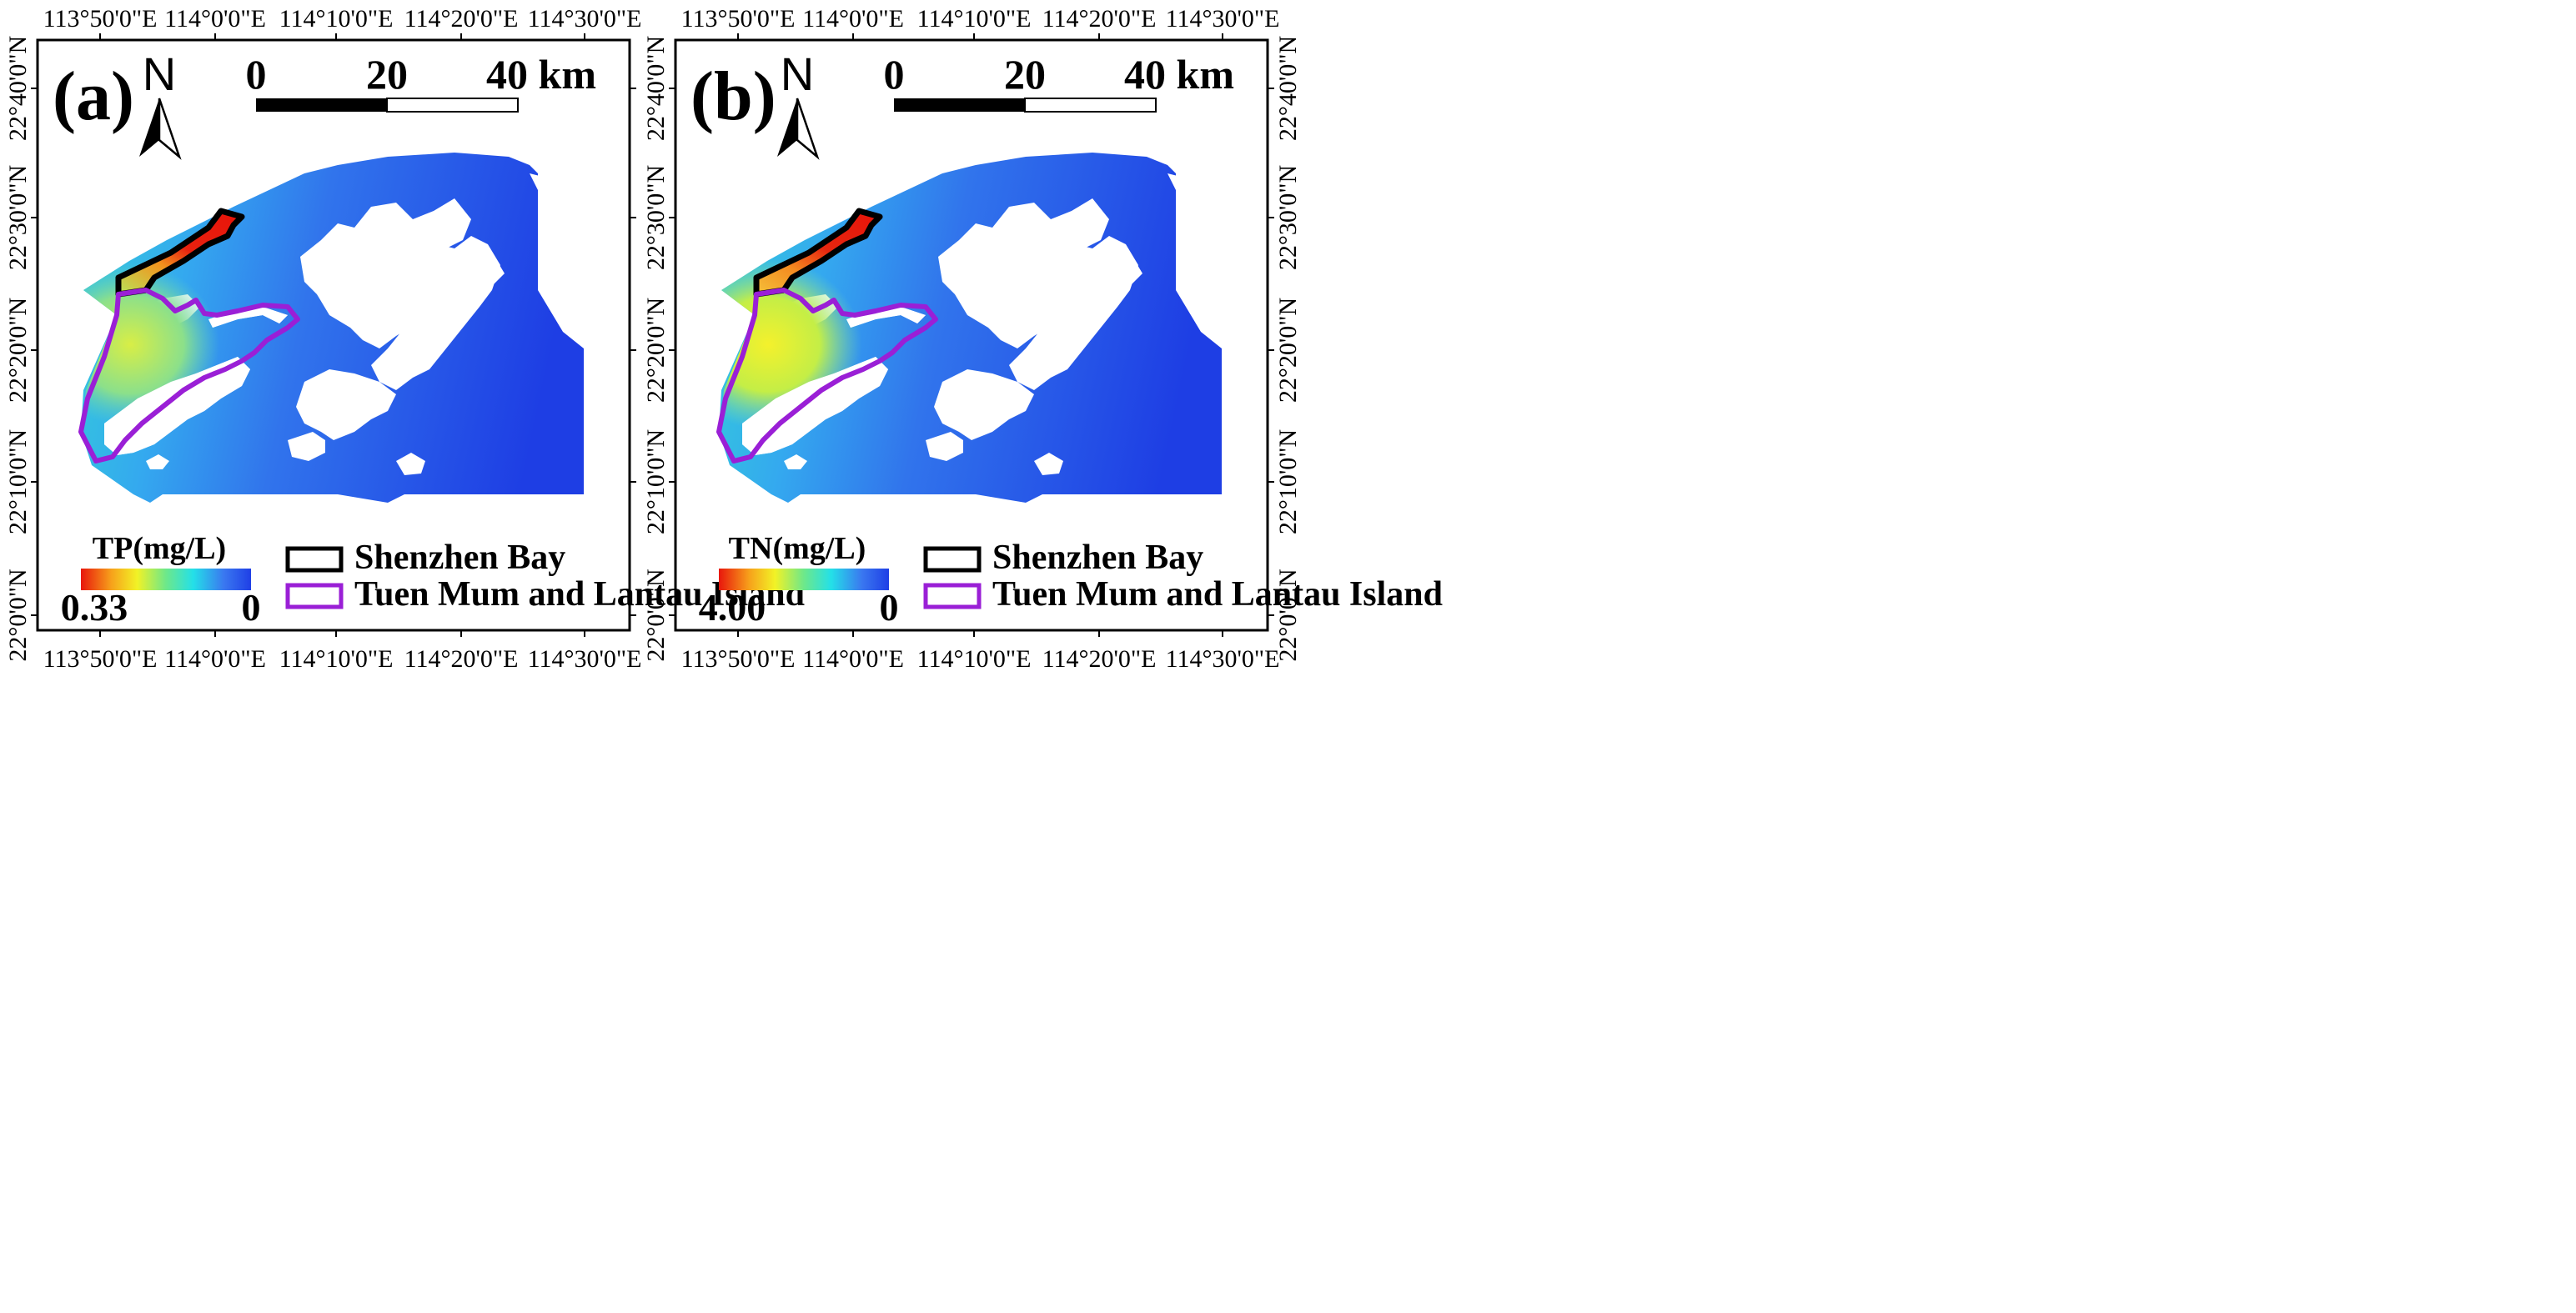 Image resolution: width=2576 pixels, height=1313 pixels. What do you see at coordinates (1288, 481) in the screenshot?
I see `lat-tick-label-right: 22°10'0"N` at bounding box center [1288, 481].